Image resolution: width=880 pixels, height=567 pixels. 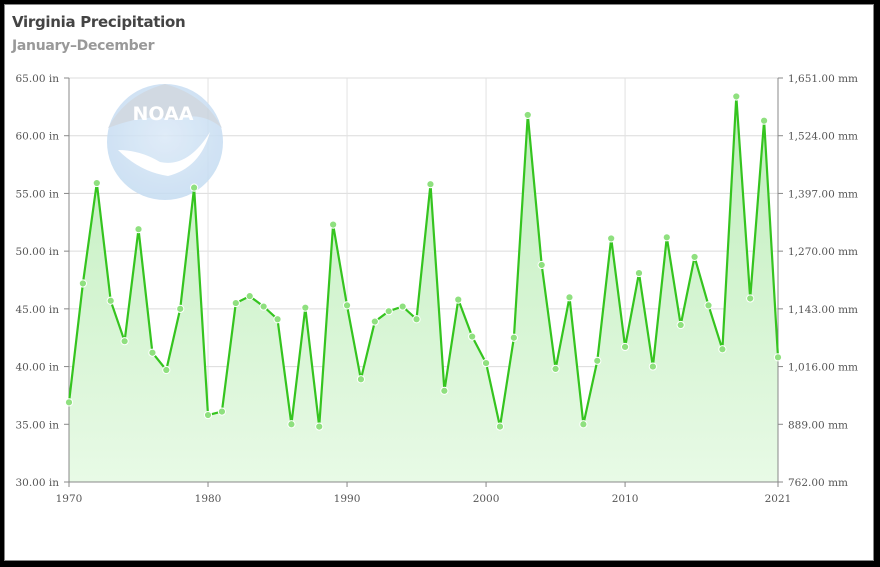 I want to click on y2-tick-label: 762.00 mm, so click(x=818, y=483).